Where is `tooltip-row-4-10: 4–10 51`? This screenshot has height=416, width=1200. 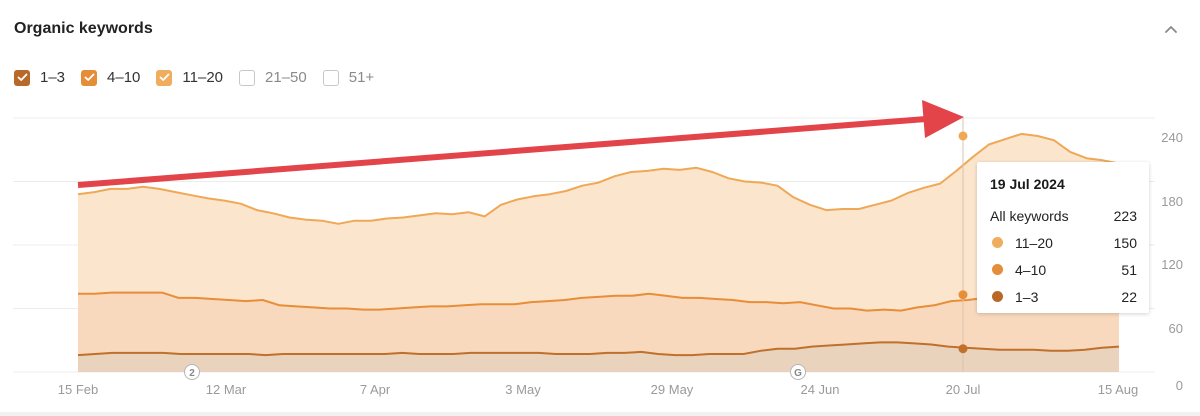 tooltip-row-4-10: 4–10 51 is located at coordinates (1063, 269).